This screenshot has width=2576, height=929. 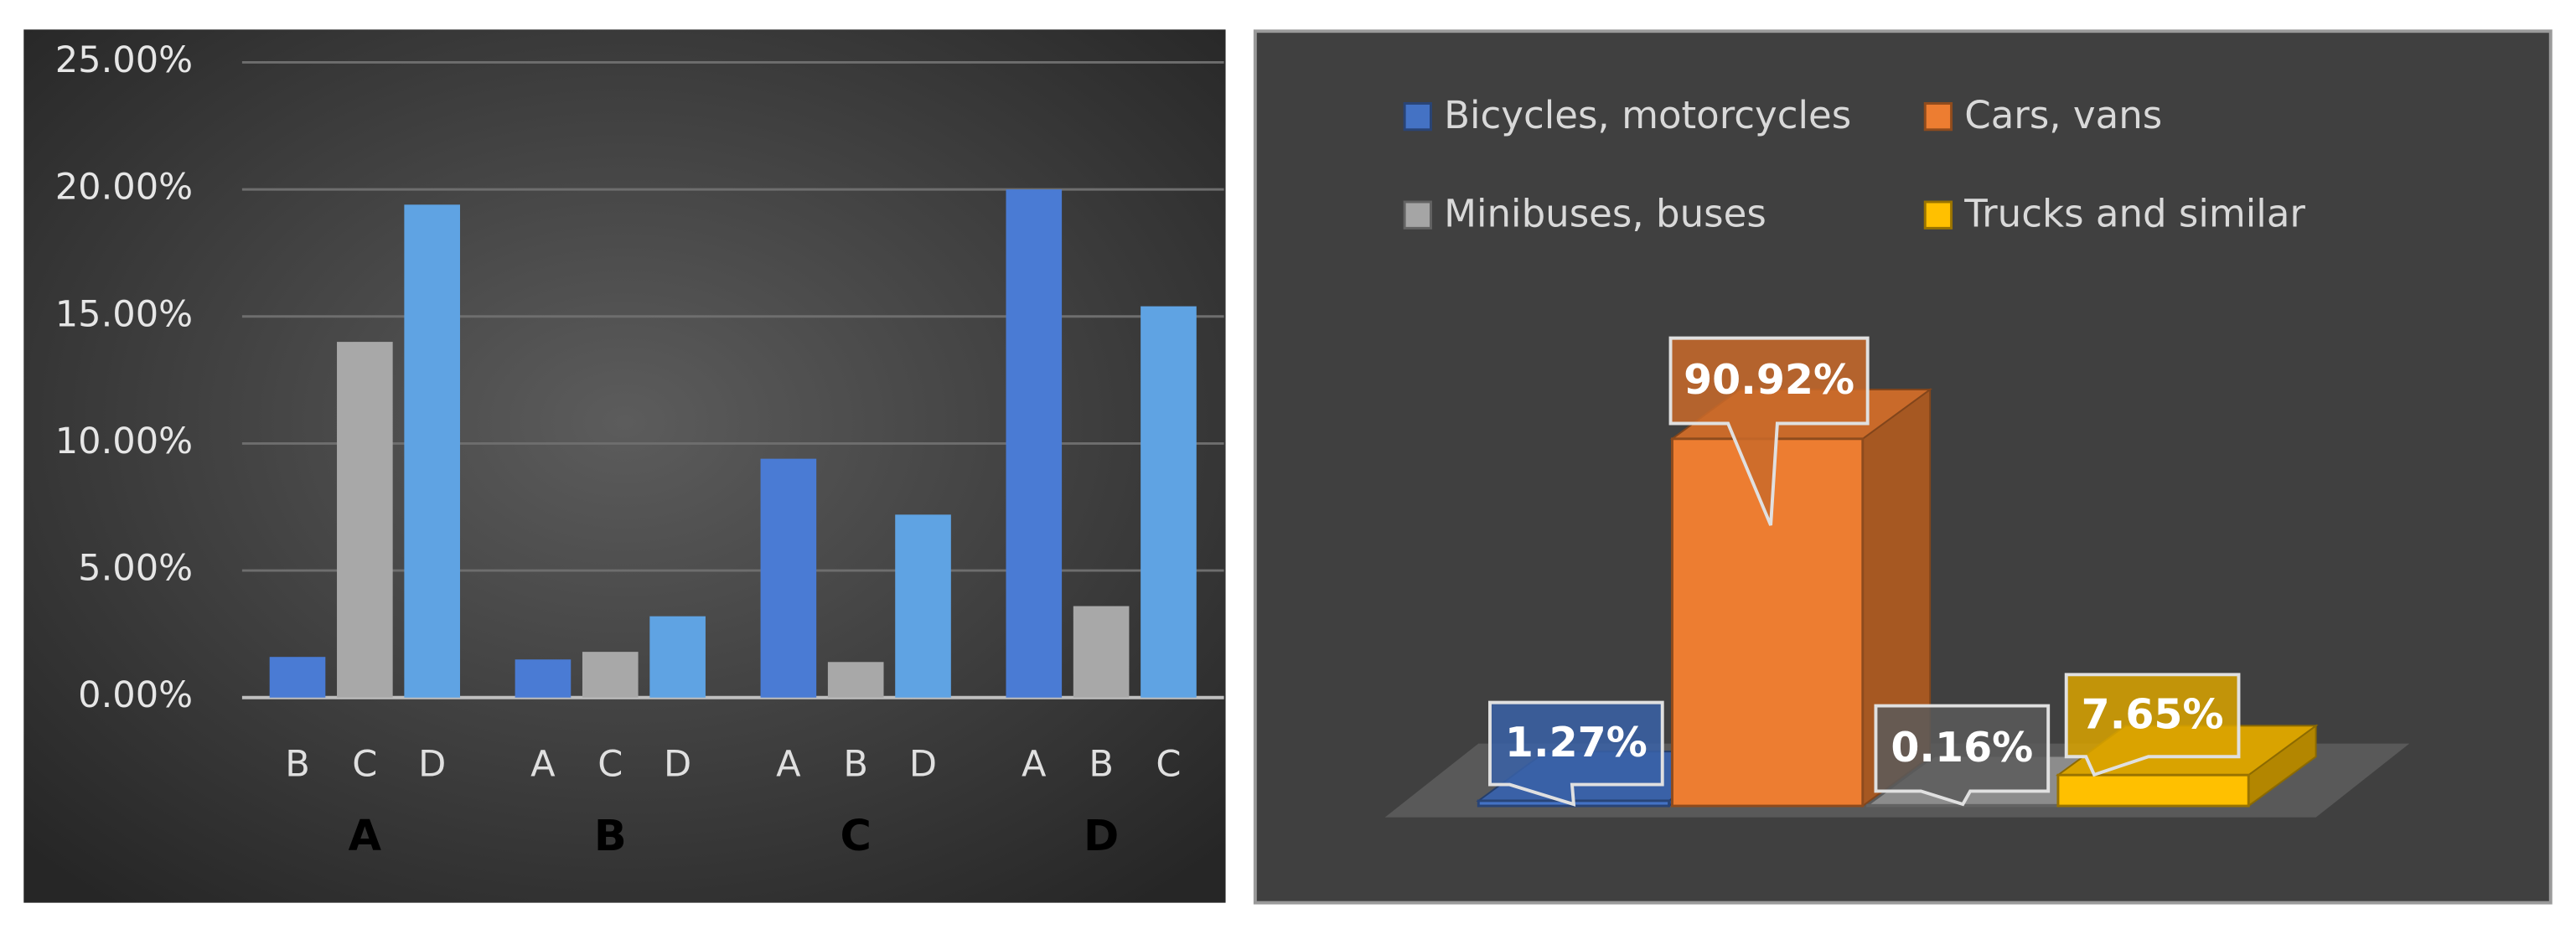 I want to click on y-tick-label: 5.00%, so click(x=135, y=569).